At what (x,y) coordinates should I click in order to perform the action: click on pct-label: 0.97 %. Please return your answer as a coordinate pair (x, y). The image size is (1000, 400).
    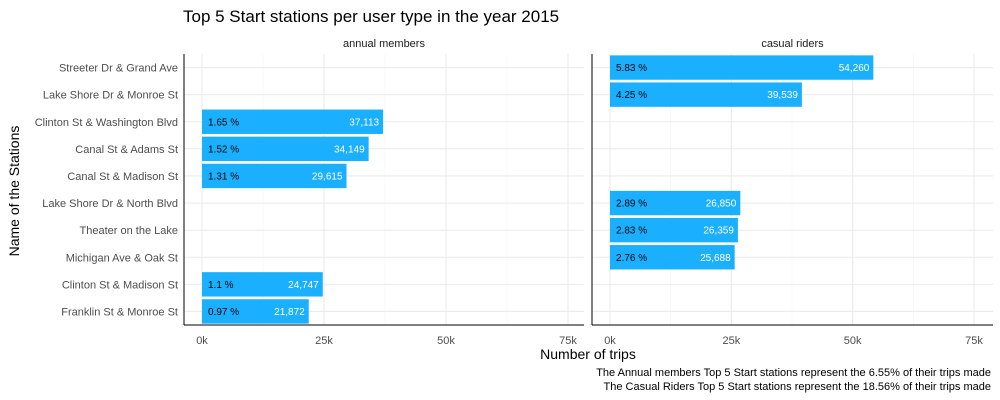
    Looking at the image, I should click on (223, 312).